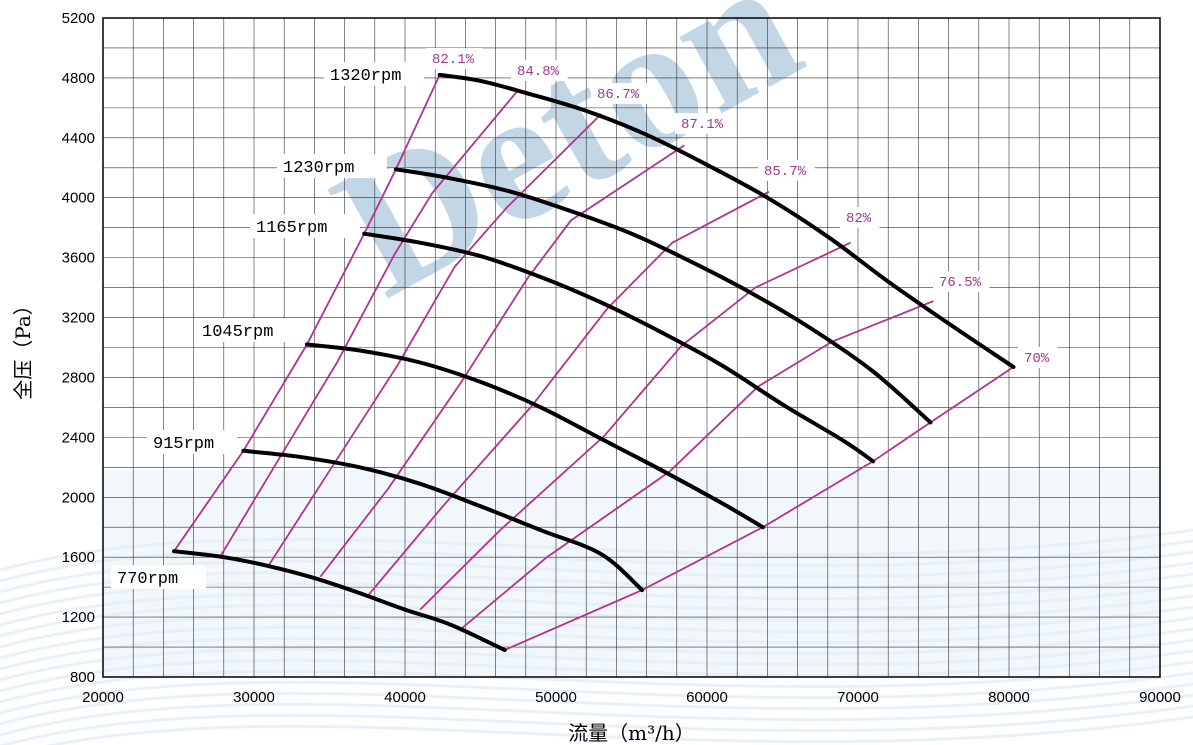 This screenshot has width=1193, height=745. I want to click on efficiency-label: 86.7%, so click(618, 95).